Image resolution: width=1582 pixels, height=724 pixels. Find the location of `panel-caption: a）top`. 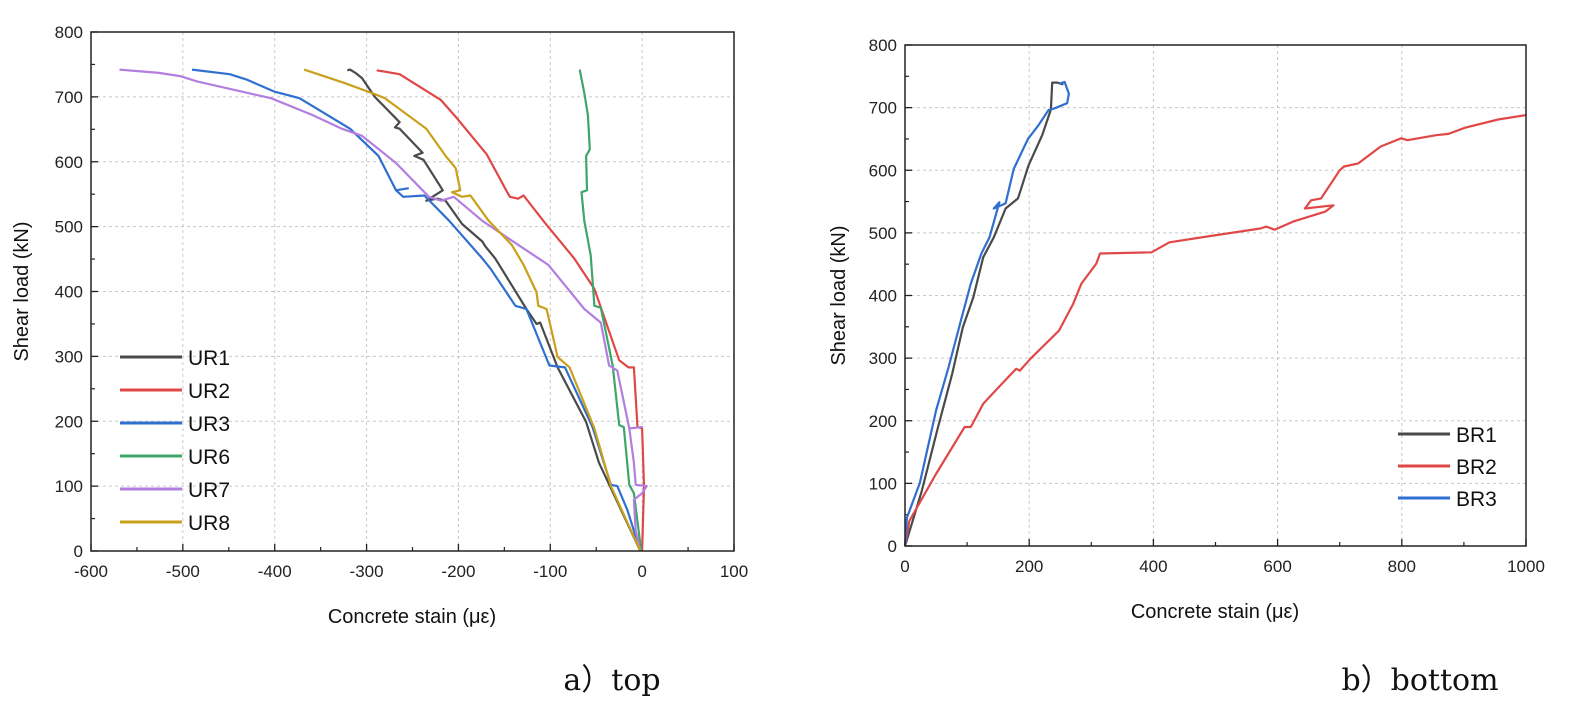

panel-caption: a）top is located at coordinates (611, 680).